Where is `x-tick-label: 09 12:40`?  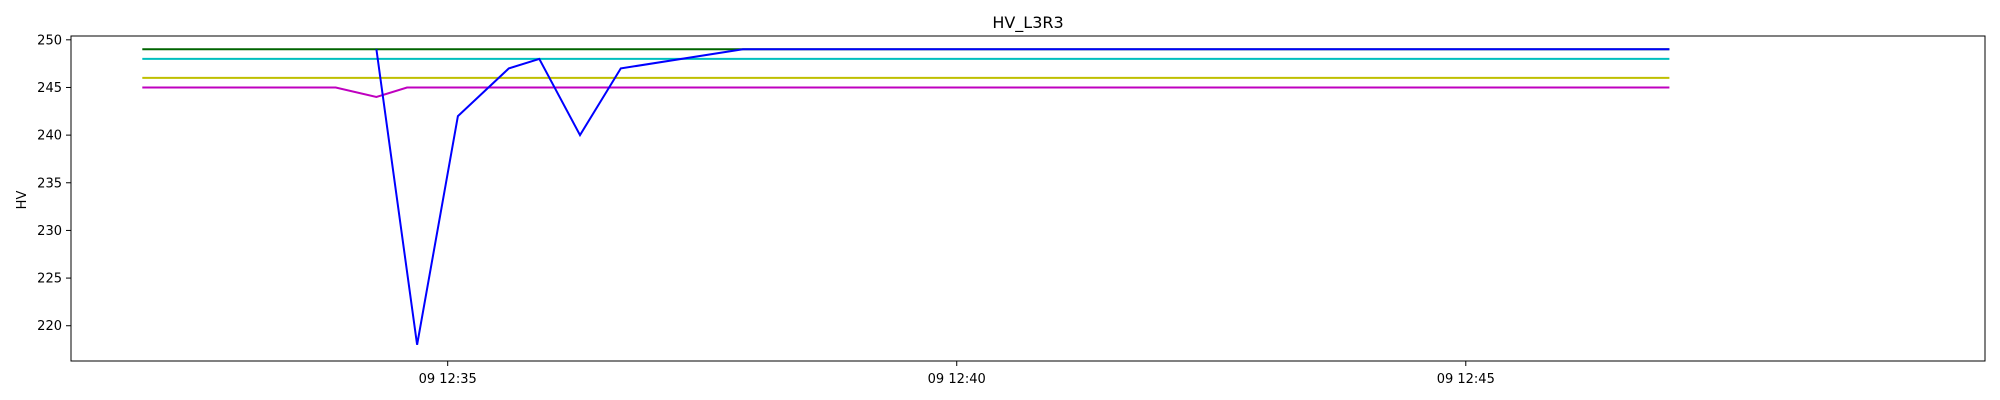 x-tick-label: 09 12:40 is located at coordinates (957, 379).